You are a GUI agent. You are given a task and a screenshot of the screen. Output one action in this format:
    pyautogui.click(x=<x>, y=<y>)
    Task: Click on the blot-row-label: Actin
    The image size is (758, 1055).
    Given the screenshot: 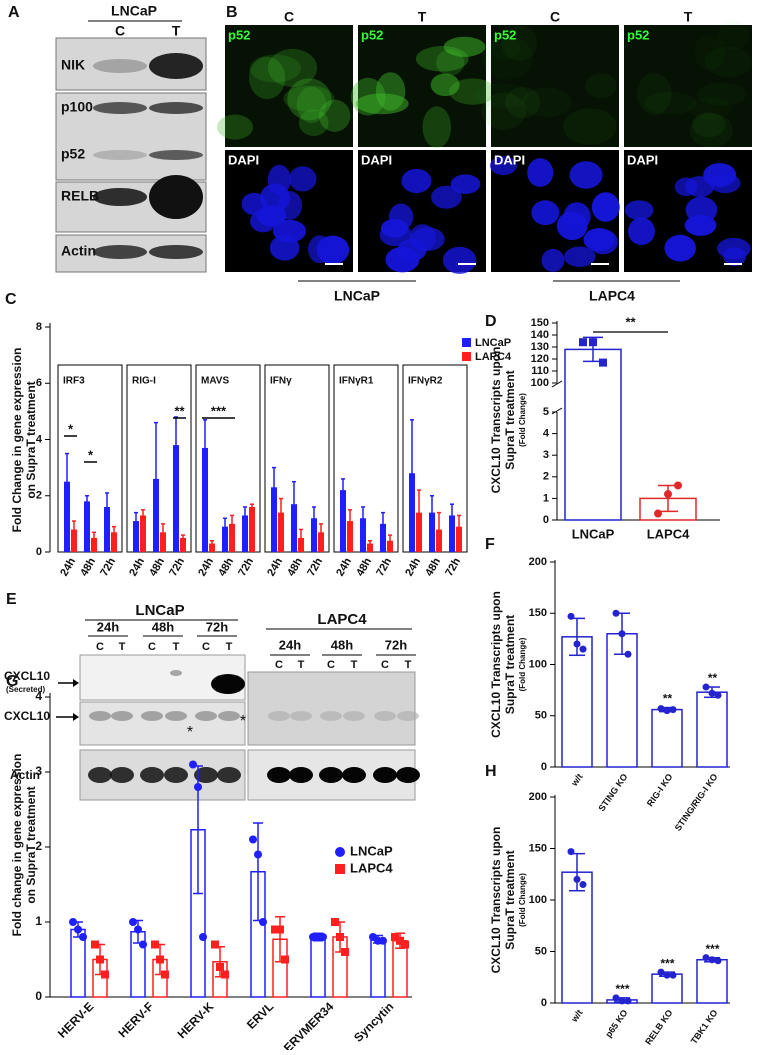 What is the action you would take?
    pyautogui.click(x=78, y=251)
    